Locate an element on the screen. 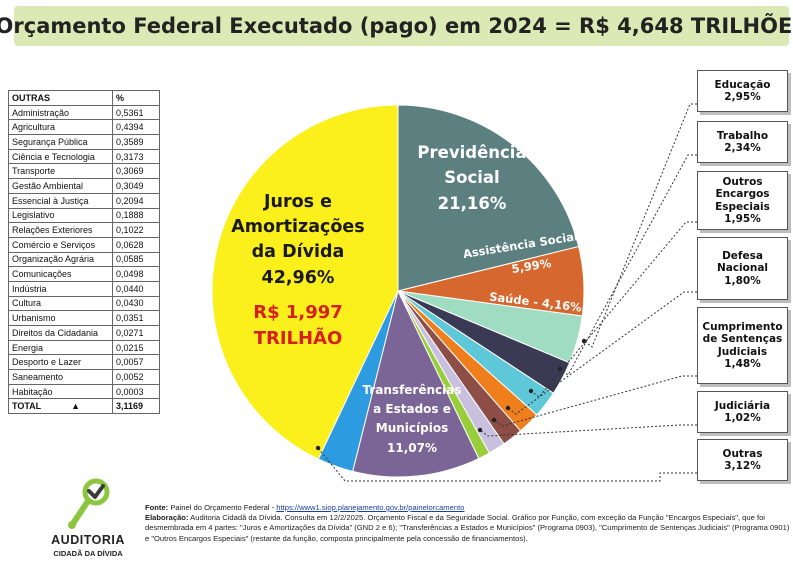  callout-pct: 1,80% is located at coordinates (742, 280).